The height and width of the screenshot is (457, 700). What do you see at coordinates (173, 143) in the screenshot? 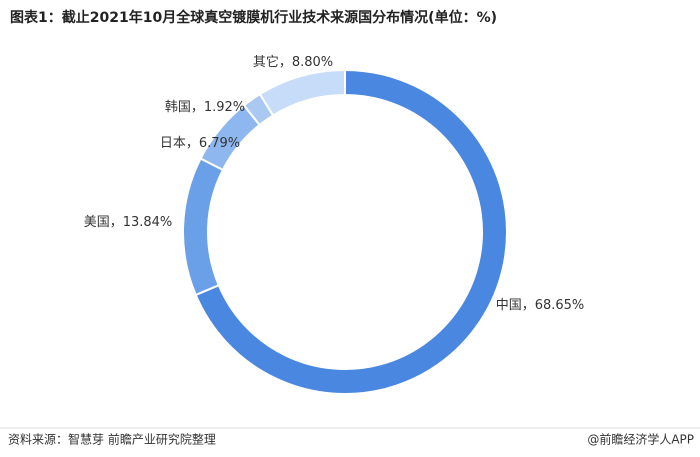
I see `category-label: 日本` at bounding box center [173, 143].